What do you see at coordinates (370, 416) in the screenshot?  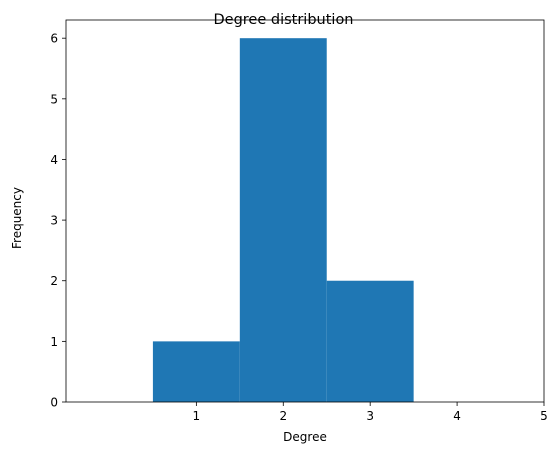 I see `x-tick-label: 3` at bounding box center [370, 416].